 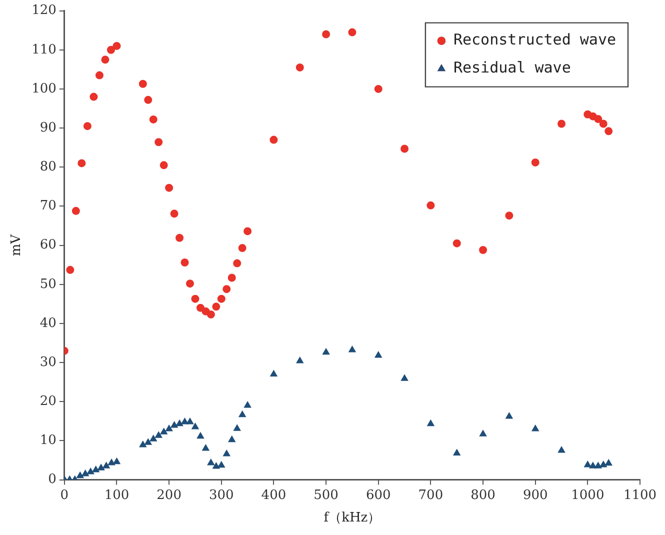 What do you see at coordinates (378, 495) in the screenshot?
I see `x-tick-label: 600` at bounding box center [378, 495].